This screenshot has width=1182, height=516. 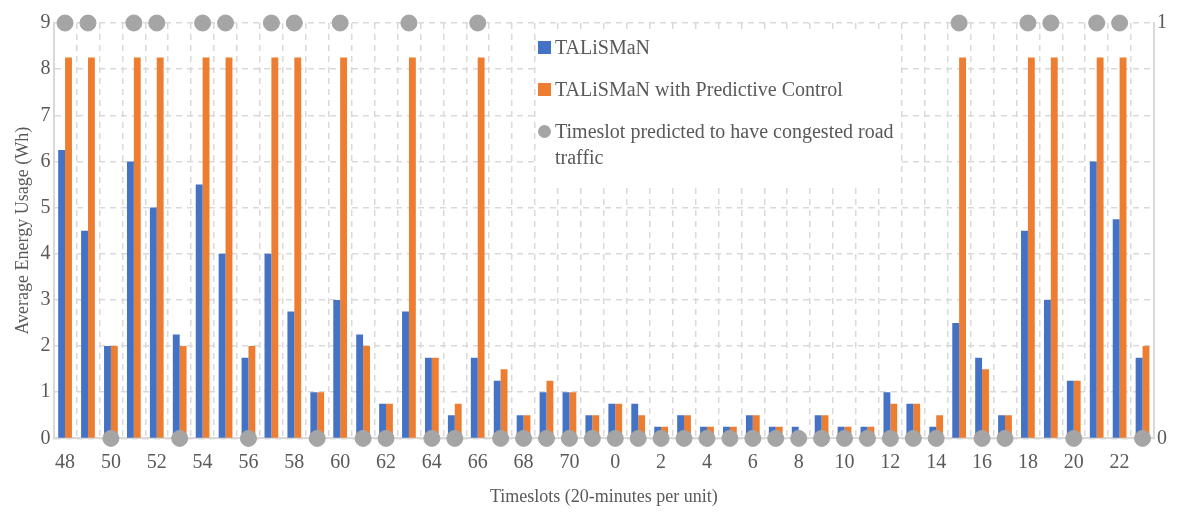 What do you see at coordinates (603, 47) in the screenshot?
I see `legend-label: TALiSMaN` at bounding box center [603, 47].